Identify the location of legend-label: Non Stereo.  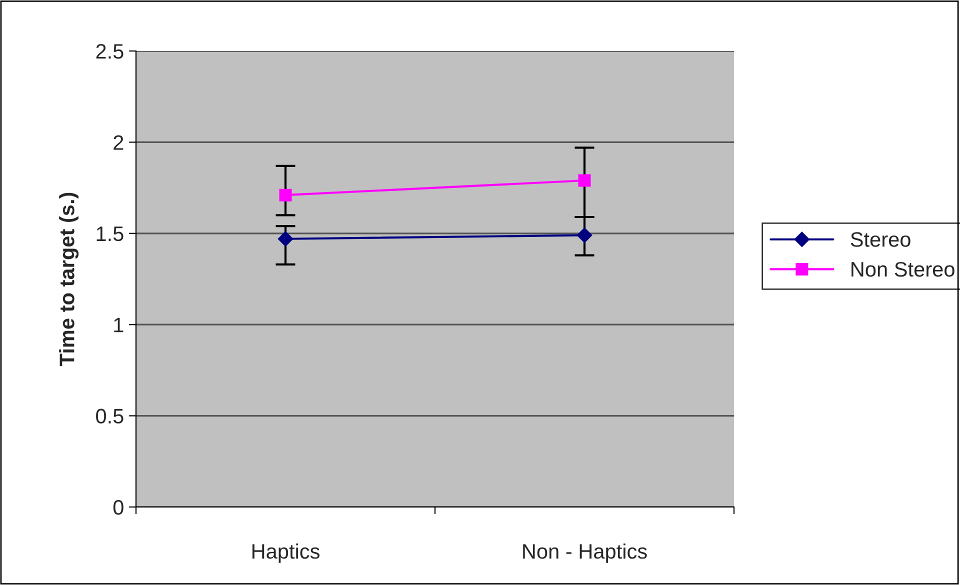
(903, 269).